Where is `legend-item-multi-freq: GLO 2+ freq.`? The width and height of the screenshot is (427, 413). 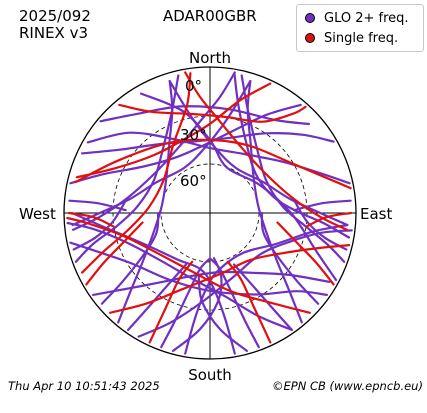
legend-item-multi-freq: GLO 2+ freq. is located at coordinates (357, 18).